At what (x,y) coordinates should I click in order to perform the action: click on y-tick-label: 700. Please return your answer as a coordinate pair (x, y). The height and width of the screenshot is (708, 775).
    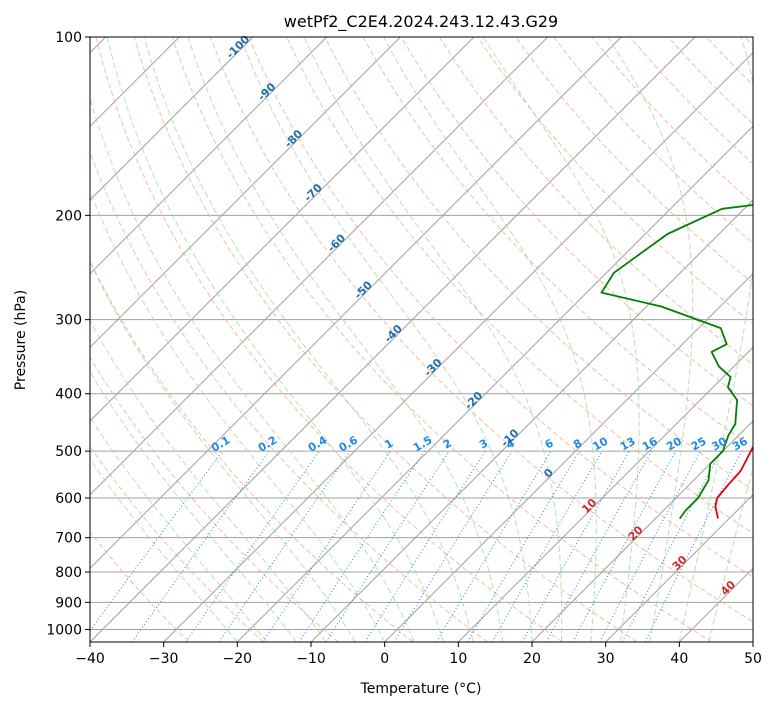
    Looking at the image, I should click on (68, 539).